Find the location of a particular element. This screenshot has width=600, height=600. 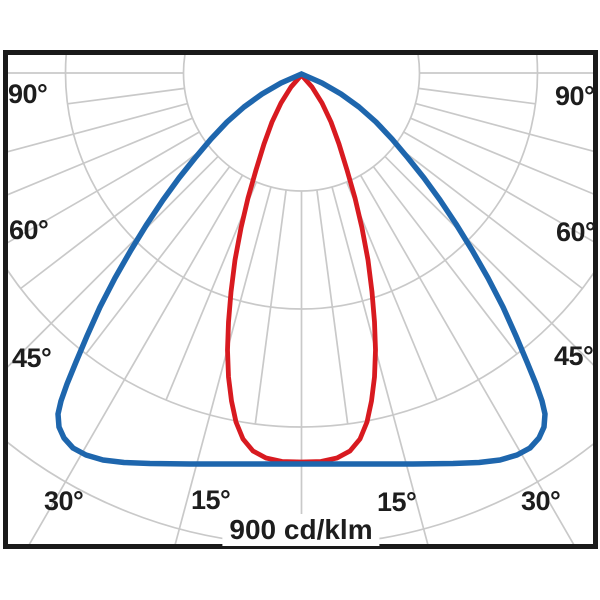

angle-line-minor-left-52.5 is located at coordinates (114, 217).